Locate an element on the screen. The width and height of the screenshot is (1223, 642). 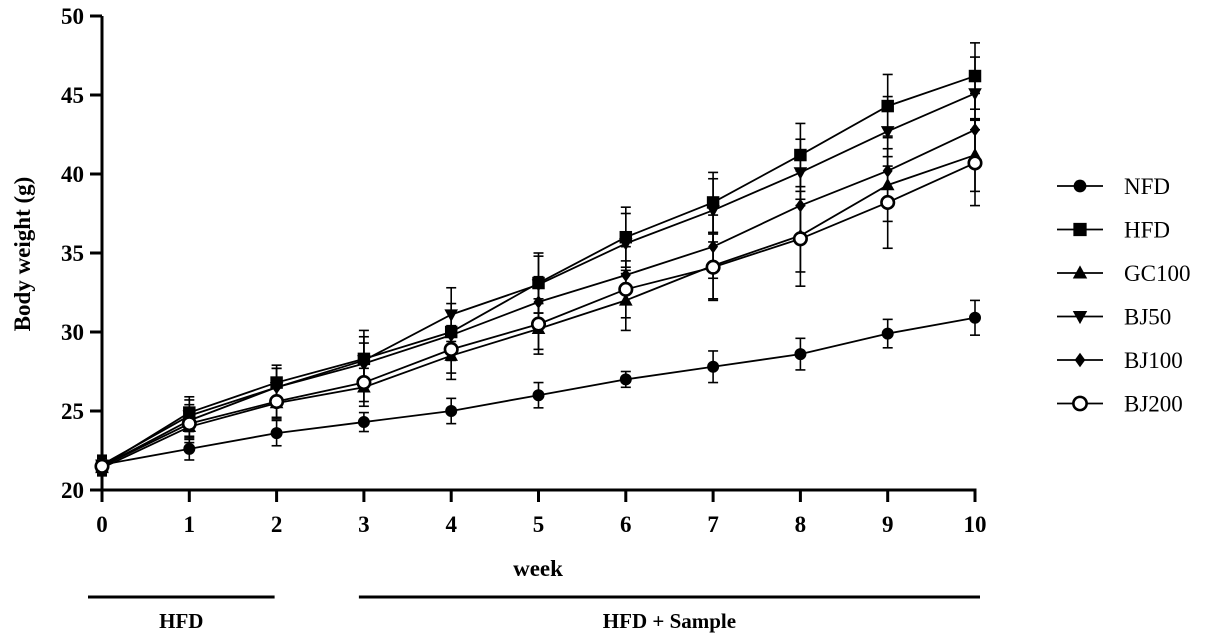
legend-label: BJ100 is located at coordinates (1153, 360).